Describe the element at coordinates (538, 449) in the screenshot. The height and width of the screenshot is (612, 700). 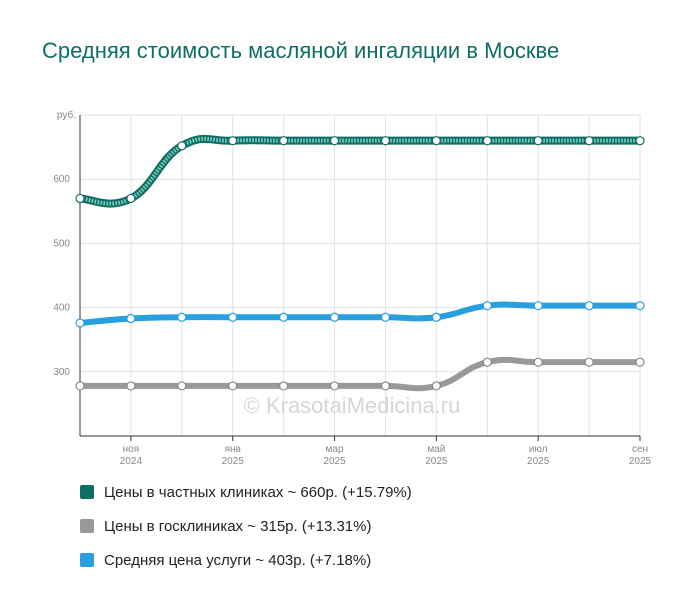
I see `x-tick-label-month: июл` at that location.